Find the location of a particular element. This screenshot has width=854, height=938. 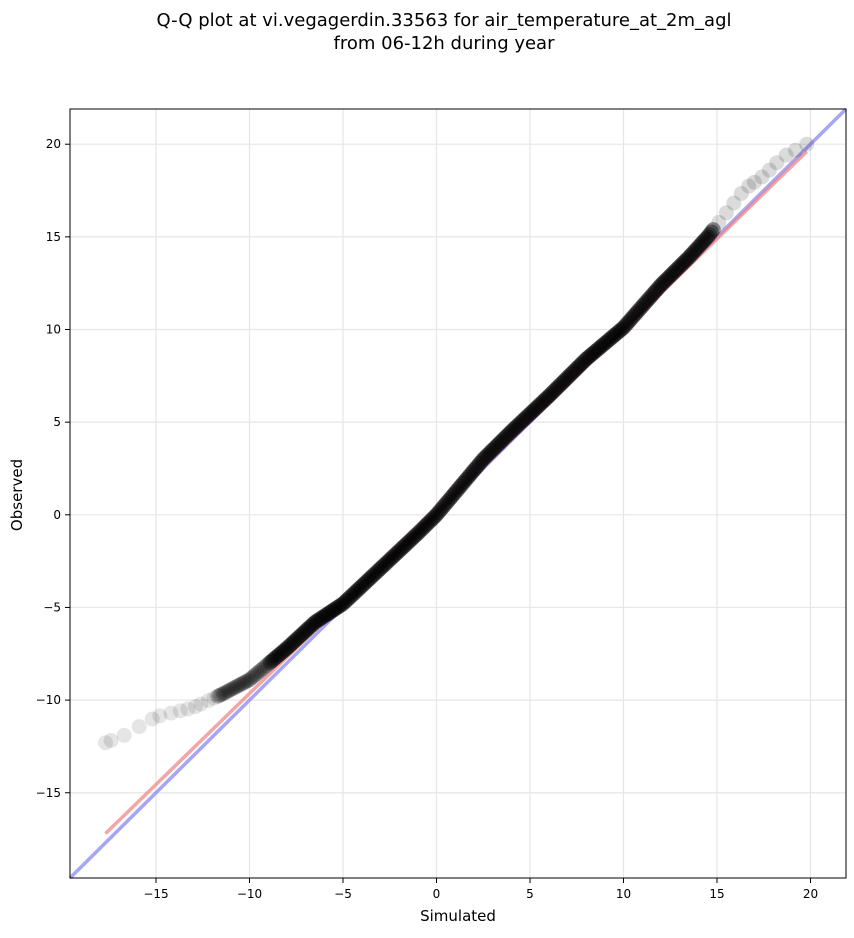

y-tick-label: −10 is located at coordinates (48, 700).